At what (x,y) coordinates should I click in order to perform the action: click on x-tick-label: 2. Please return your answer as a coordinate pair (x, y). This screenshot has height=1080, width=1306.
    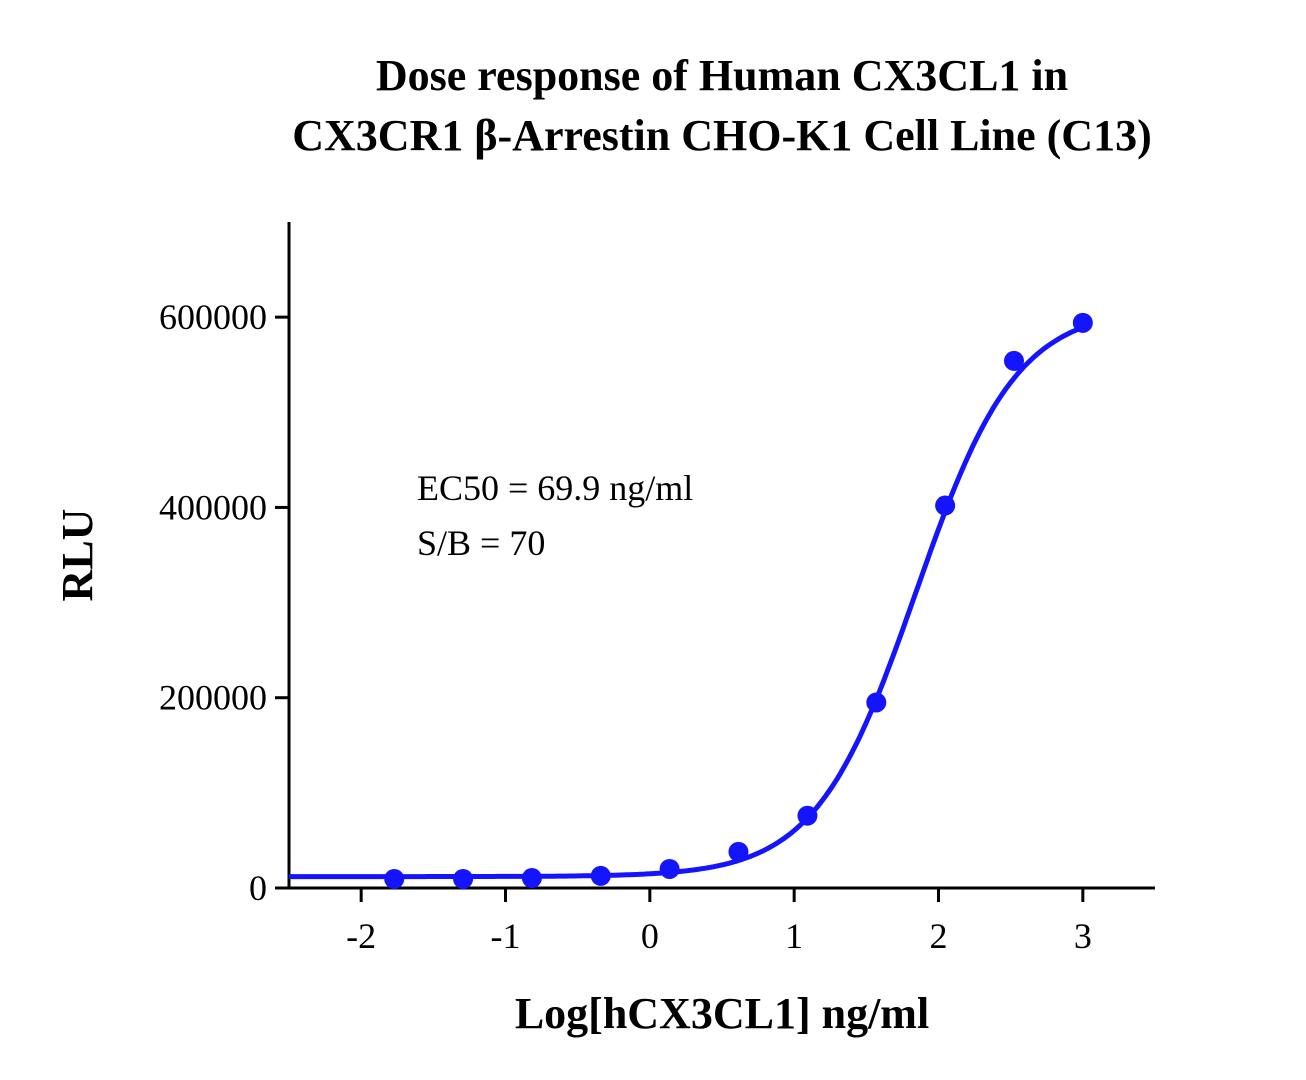
    Looking at the image, I should click on (939, 936).